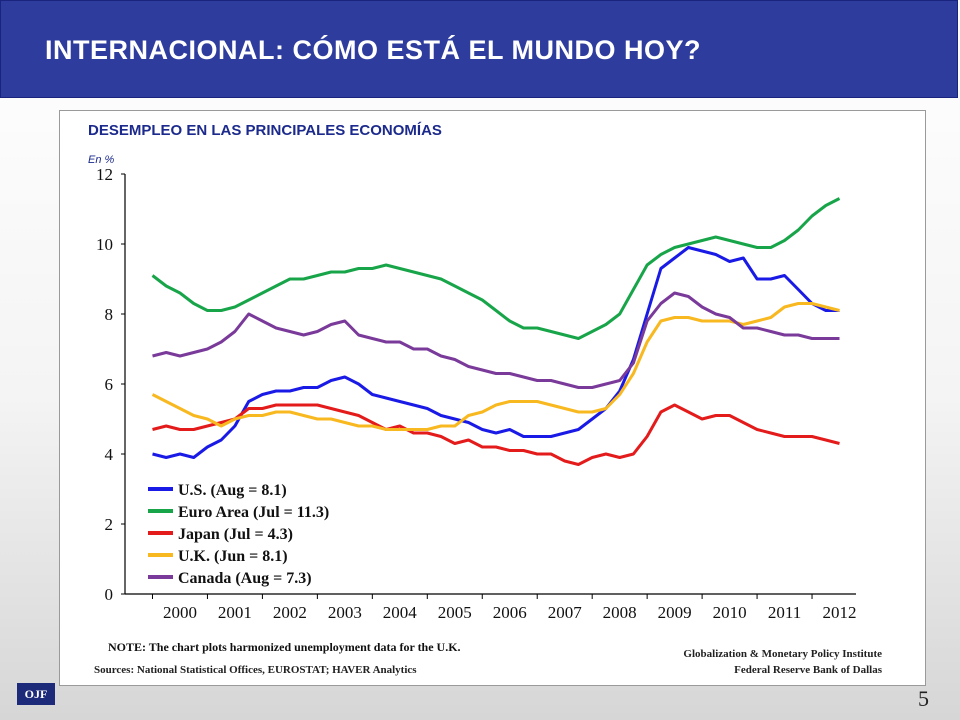 Image resolution: width=960 pixels, height=720 pixels. Describe the element at coordinates (565, 612) in the screenshot. I see `x-tick-label: 2007` at that location.